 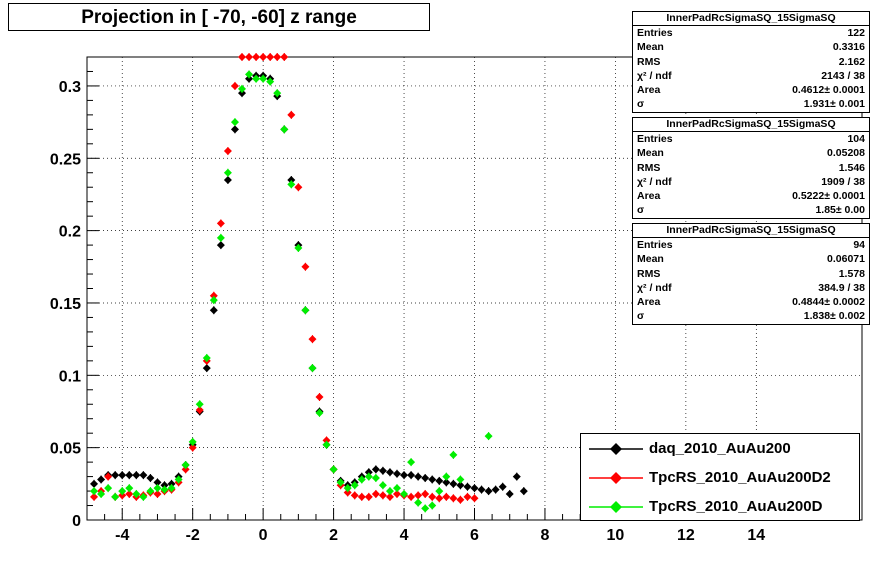 I want to click on legend-entry-tpcrs-d2: TpcRS_2010_AuAu200D2, so click(x=720, y=478).